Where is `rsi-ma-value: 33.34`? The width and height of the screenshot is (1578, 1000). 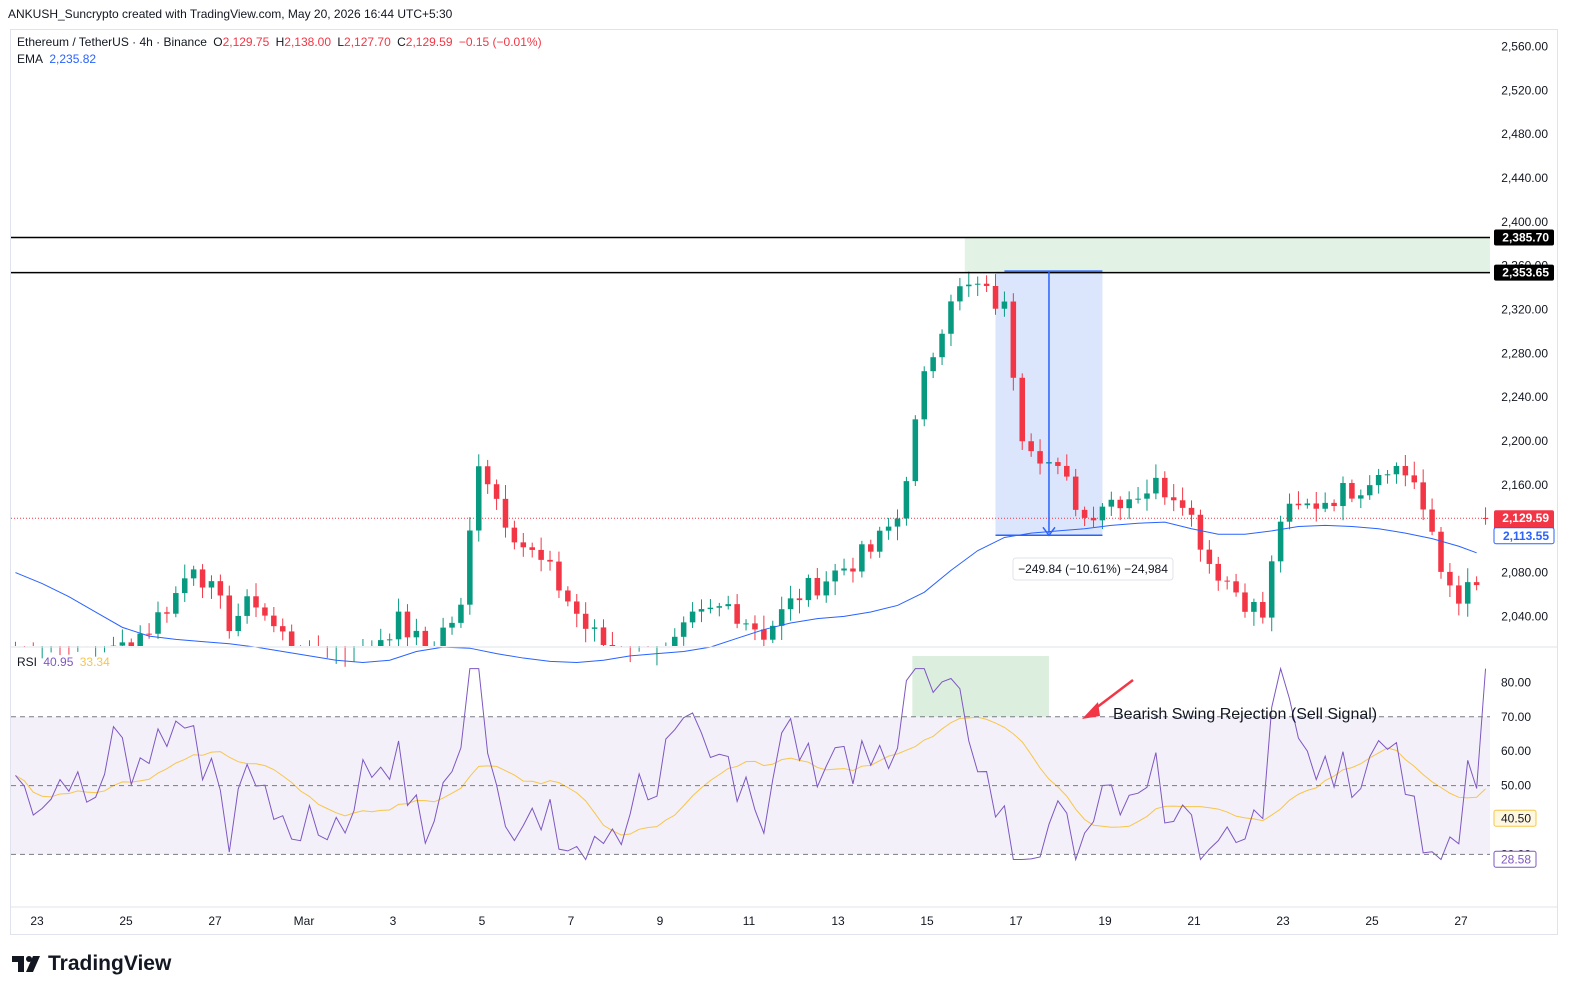 rsi-ma-value: 33.34 is located at coordinates (94, 662).